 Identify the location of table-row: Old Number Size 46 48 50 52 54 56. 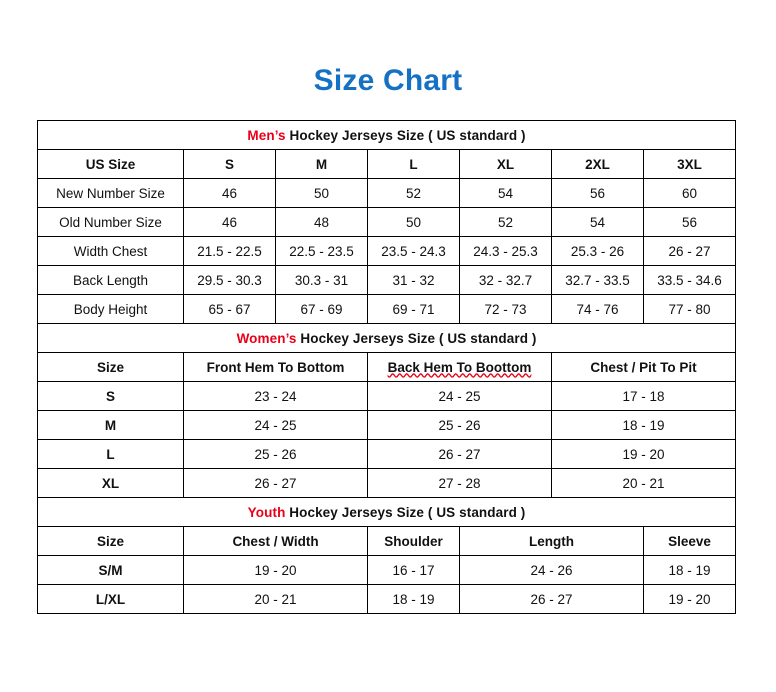
(387, 222).